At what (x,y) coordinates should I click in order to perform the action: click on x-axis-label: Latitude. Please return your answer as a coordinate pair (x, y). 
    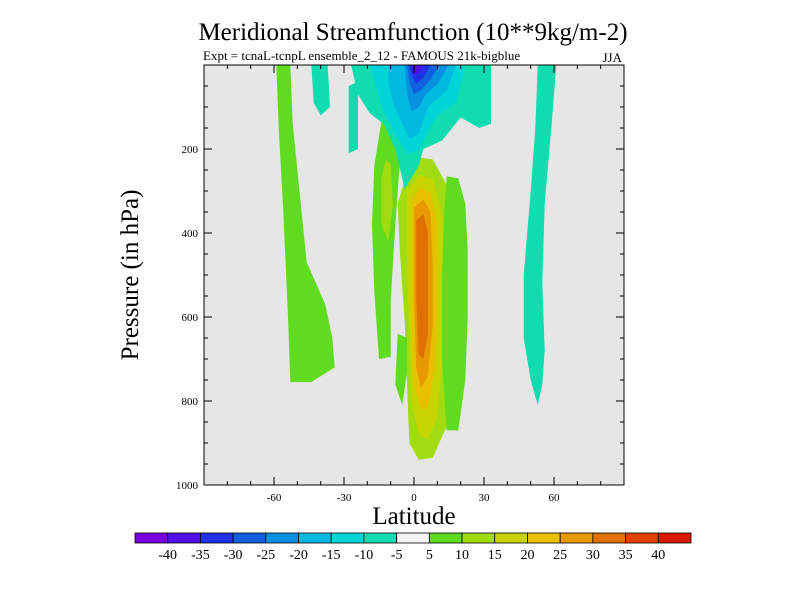
    Looking at the image, I should click on (413, 516).